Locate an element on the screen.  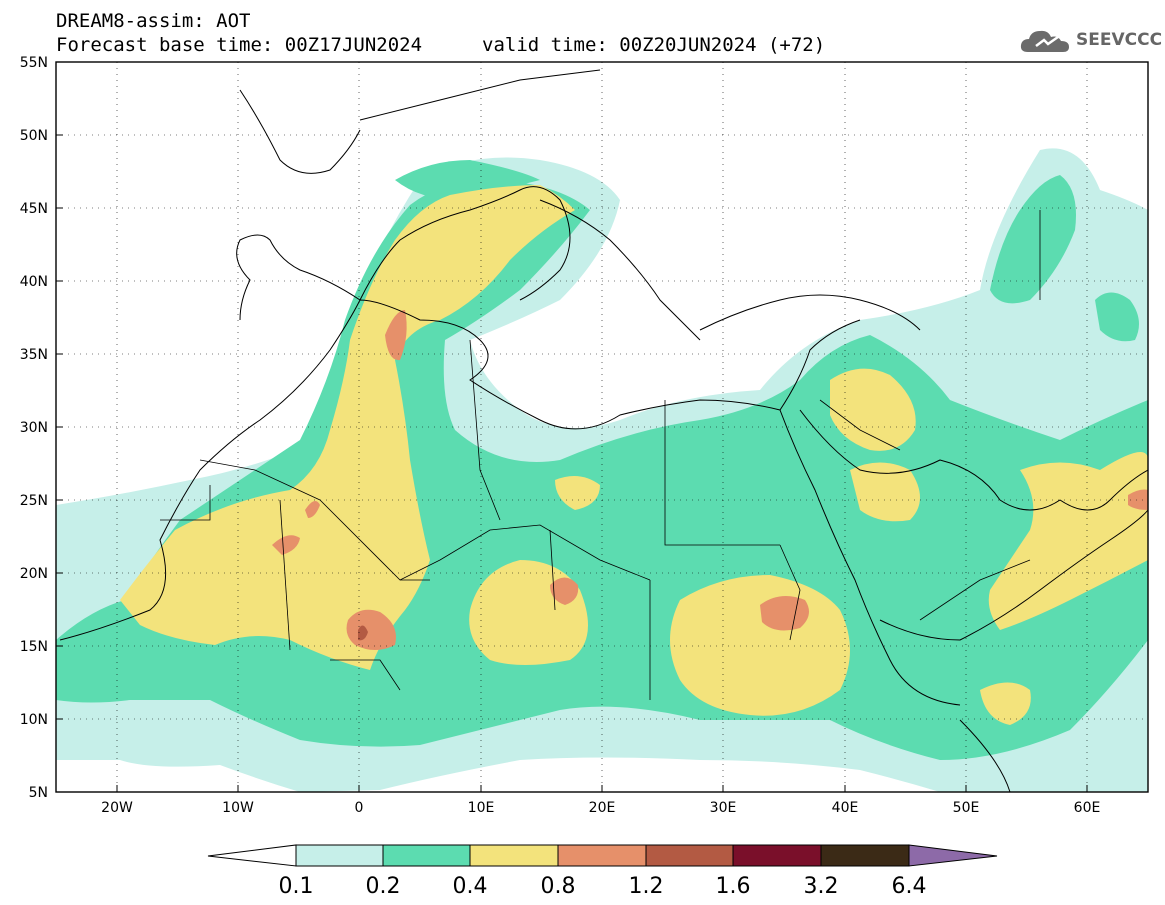
valid-time: valid time: 00Z20JUN2024 (+72) is located at coordinates (654, 45).